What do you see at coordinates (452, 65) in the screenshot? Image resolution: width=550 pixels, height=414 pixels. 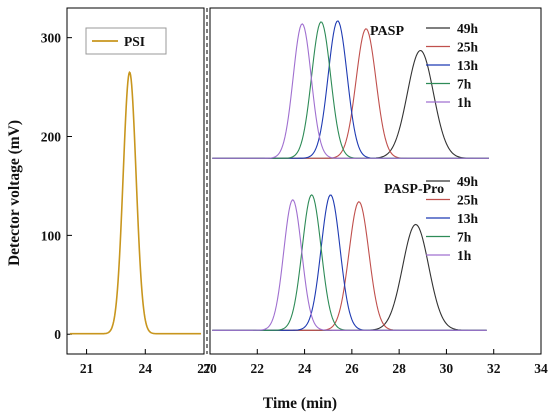 I see `pasp-legend: 49h 25h 13h 7h 1h` at bounding box center [452, 65].